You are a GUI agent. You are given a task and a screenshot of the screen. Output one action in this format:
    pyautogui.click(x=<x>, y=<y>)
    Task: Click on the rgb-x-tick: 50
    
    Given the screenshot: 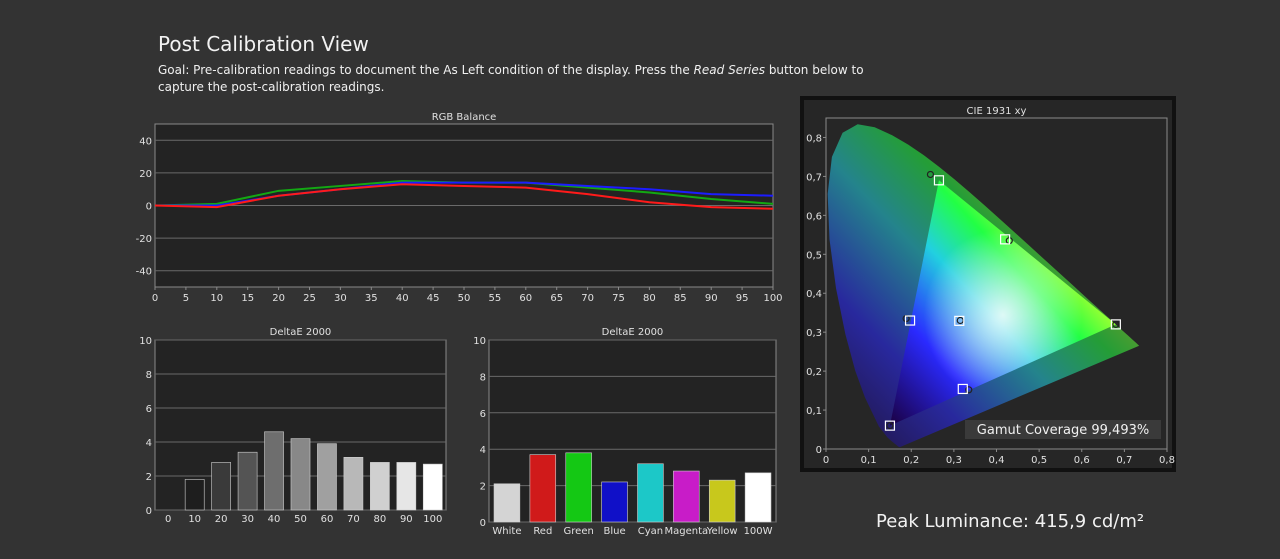 What is the action you would take?
    pyautogui.click(x=464, y=298)
    